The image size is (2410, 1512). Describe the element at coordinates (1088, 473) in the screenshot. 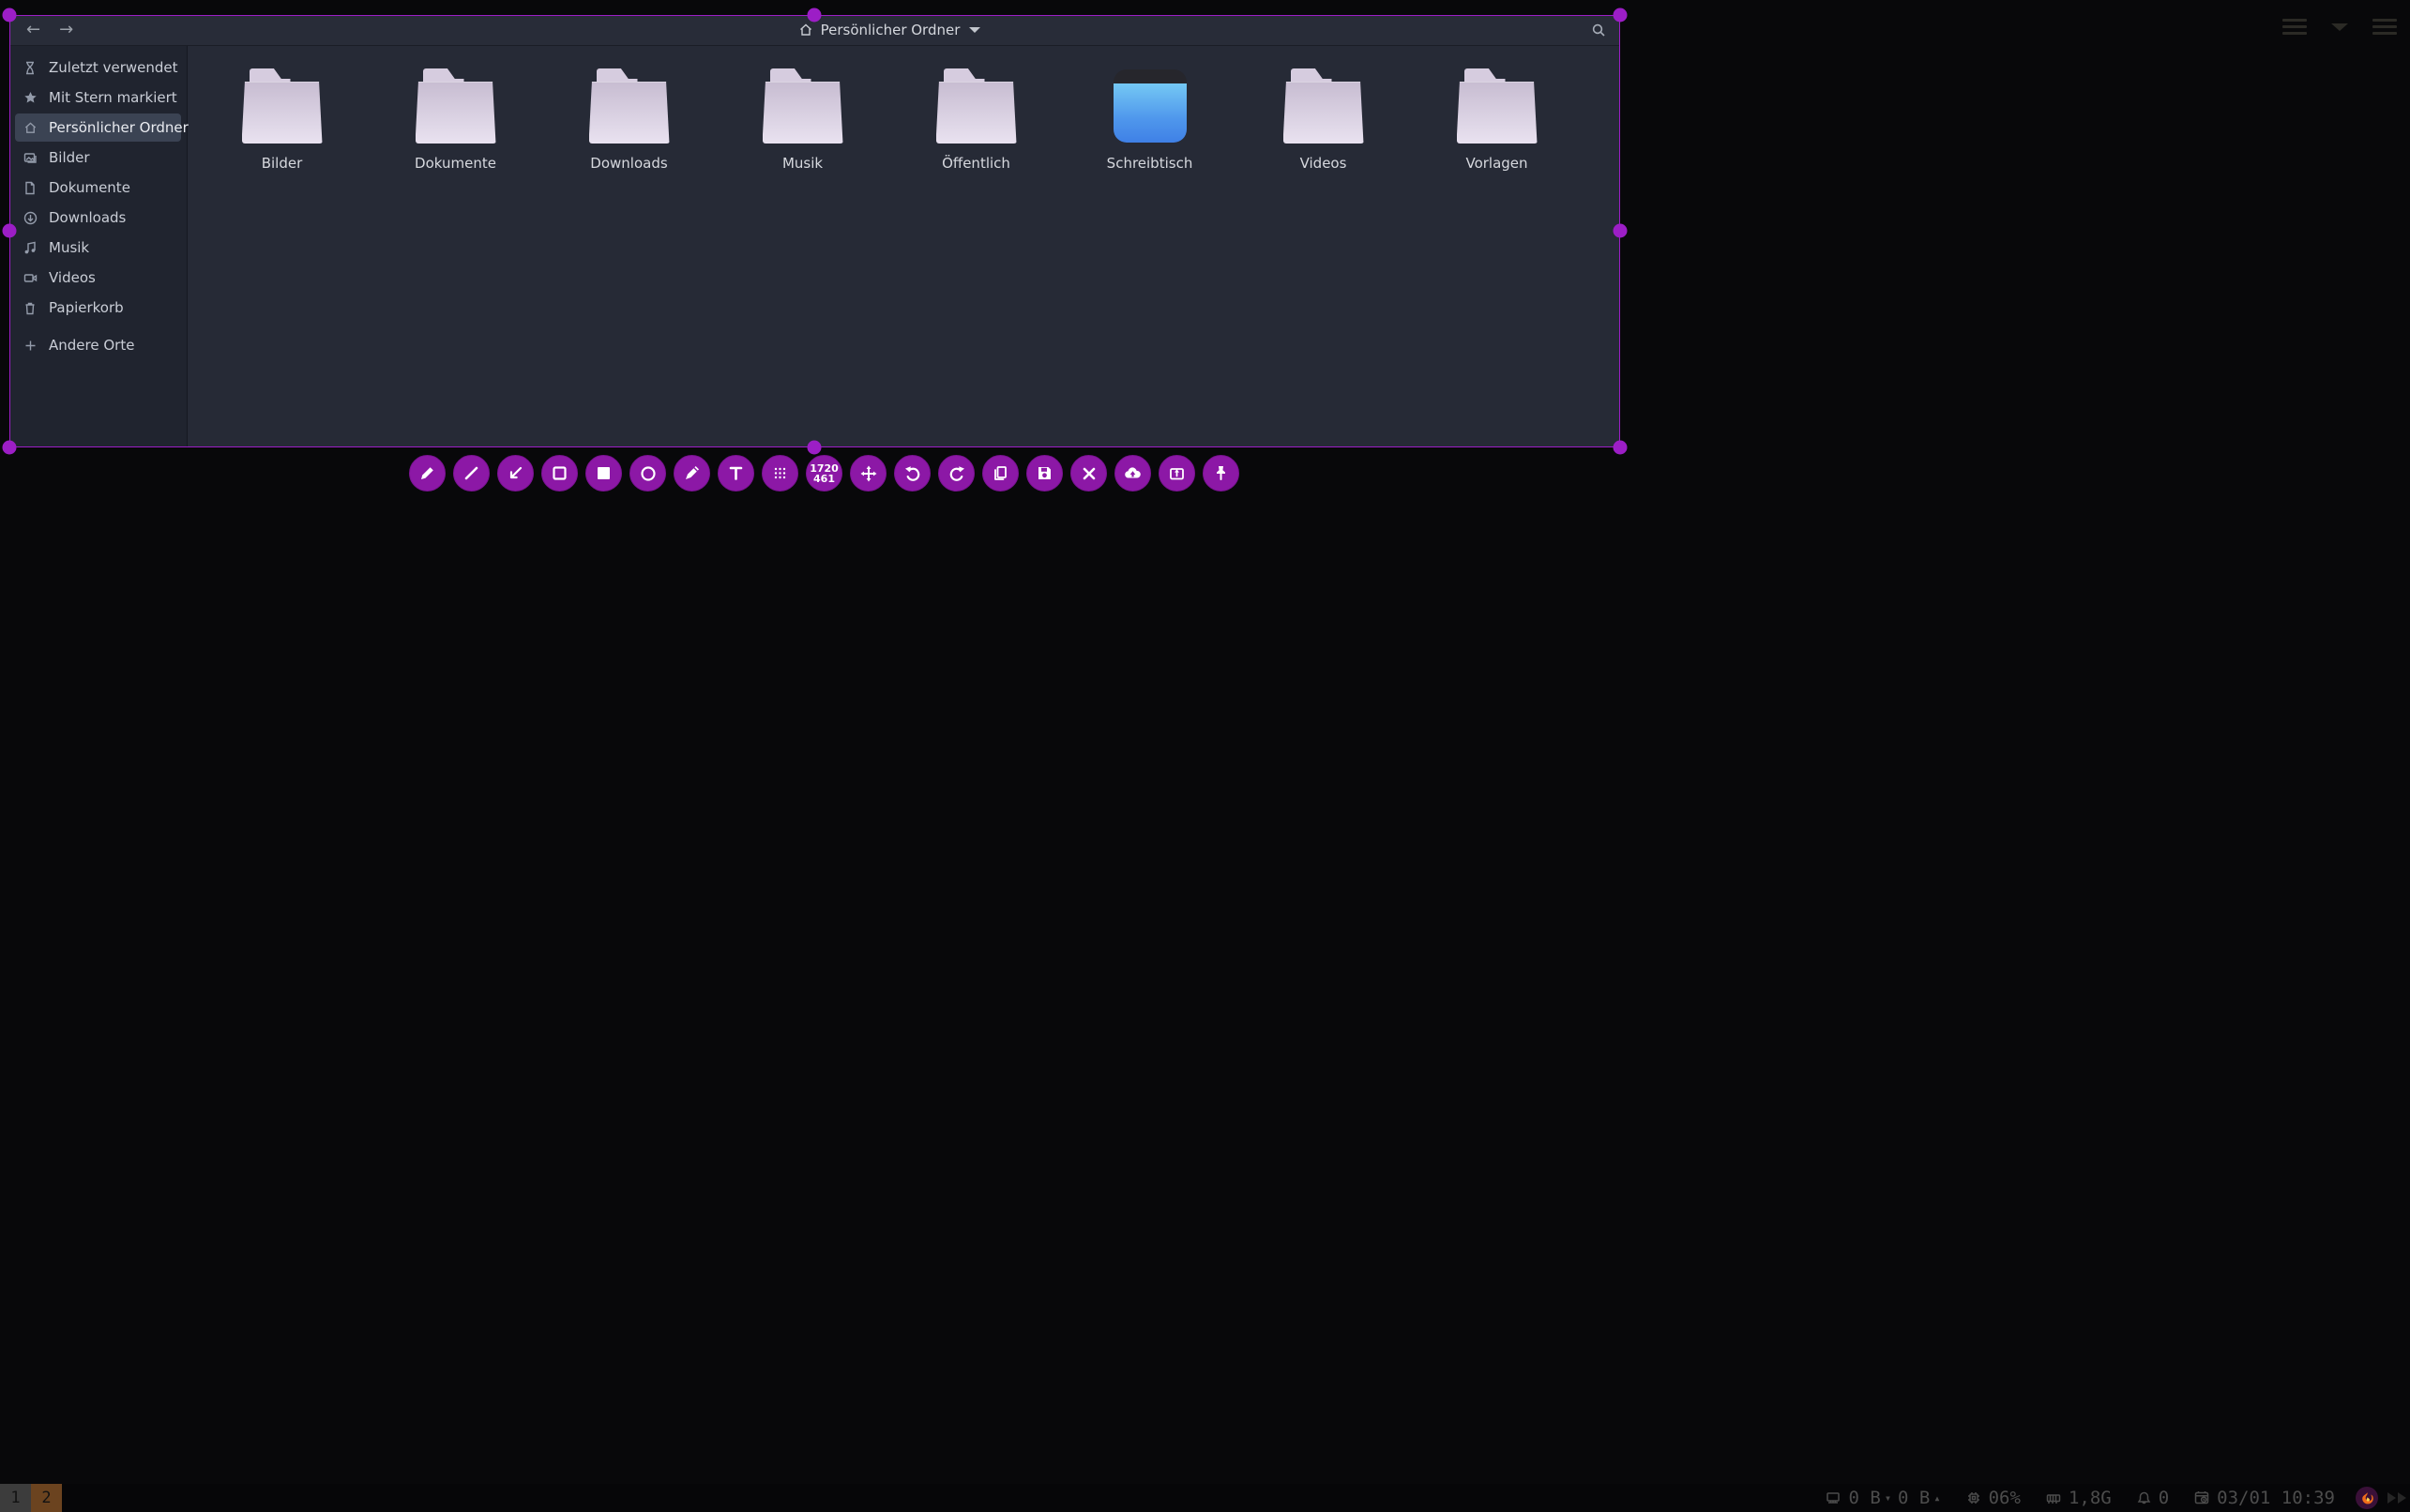

I see `close-button` at that location.